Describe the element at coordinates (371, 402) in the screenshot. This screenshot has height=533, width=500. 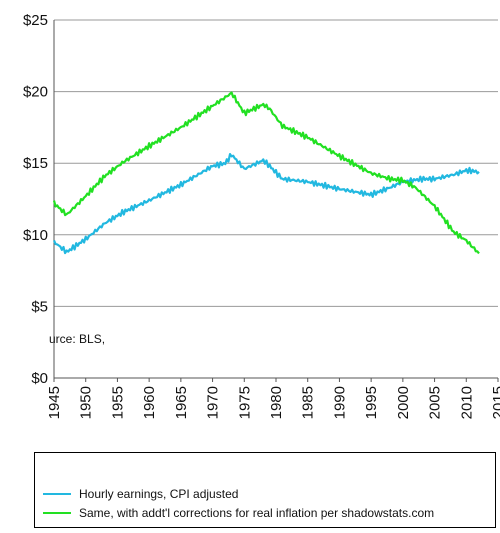
I see `x-tick-label: 1995` at that location.